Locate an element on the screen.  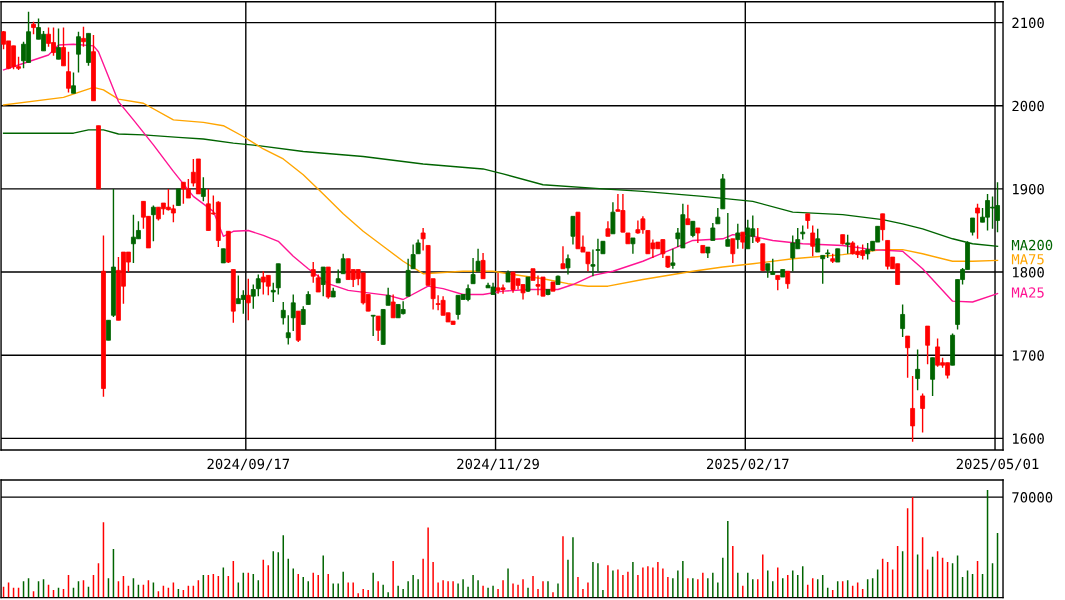
x-tick-label: 2024/11/29 is located at coordinates (498, 464).